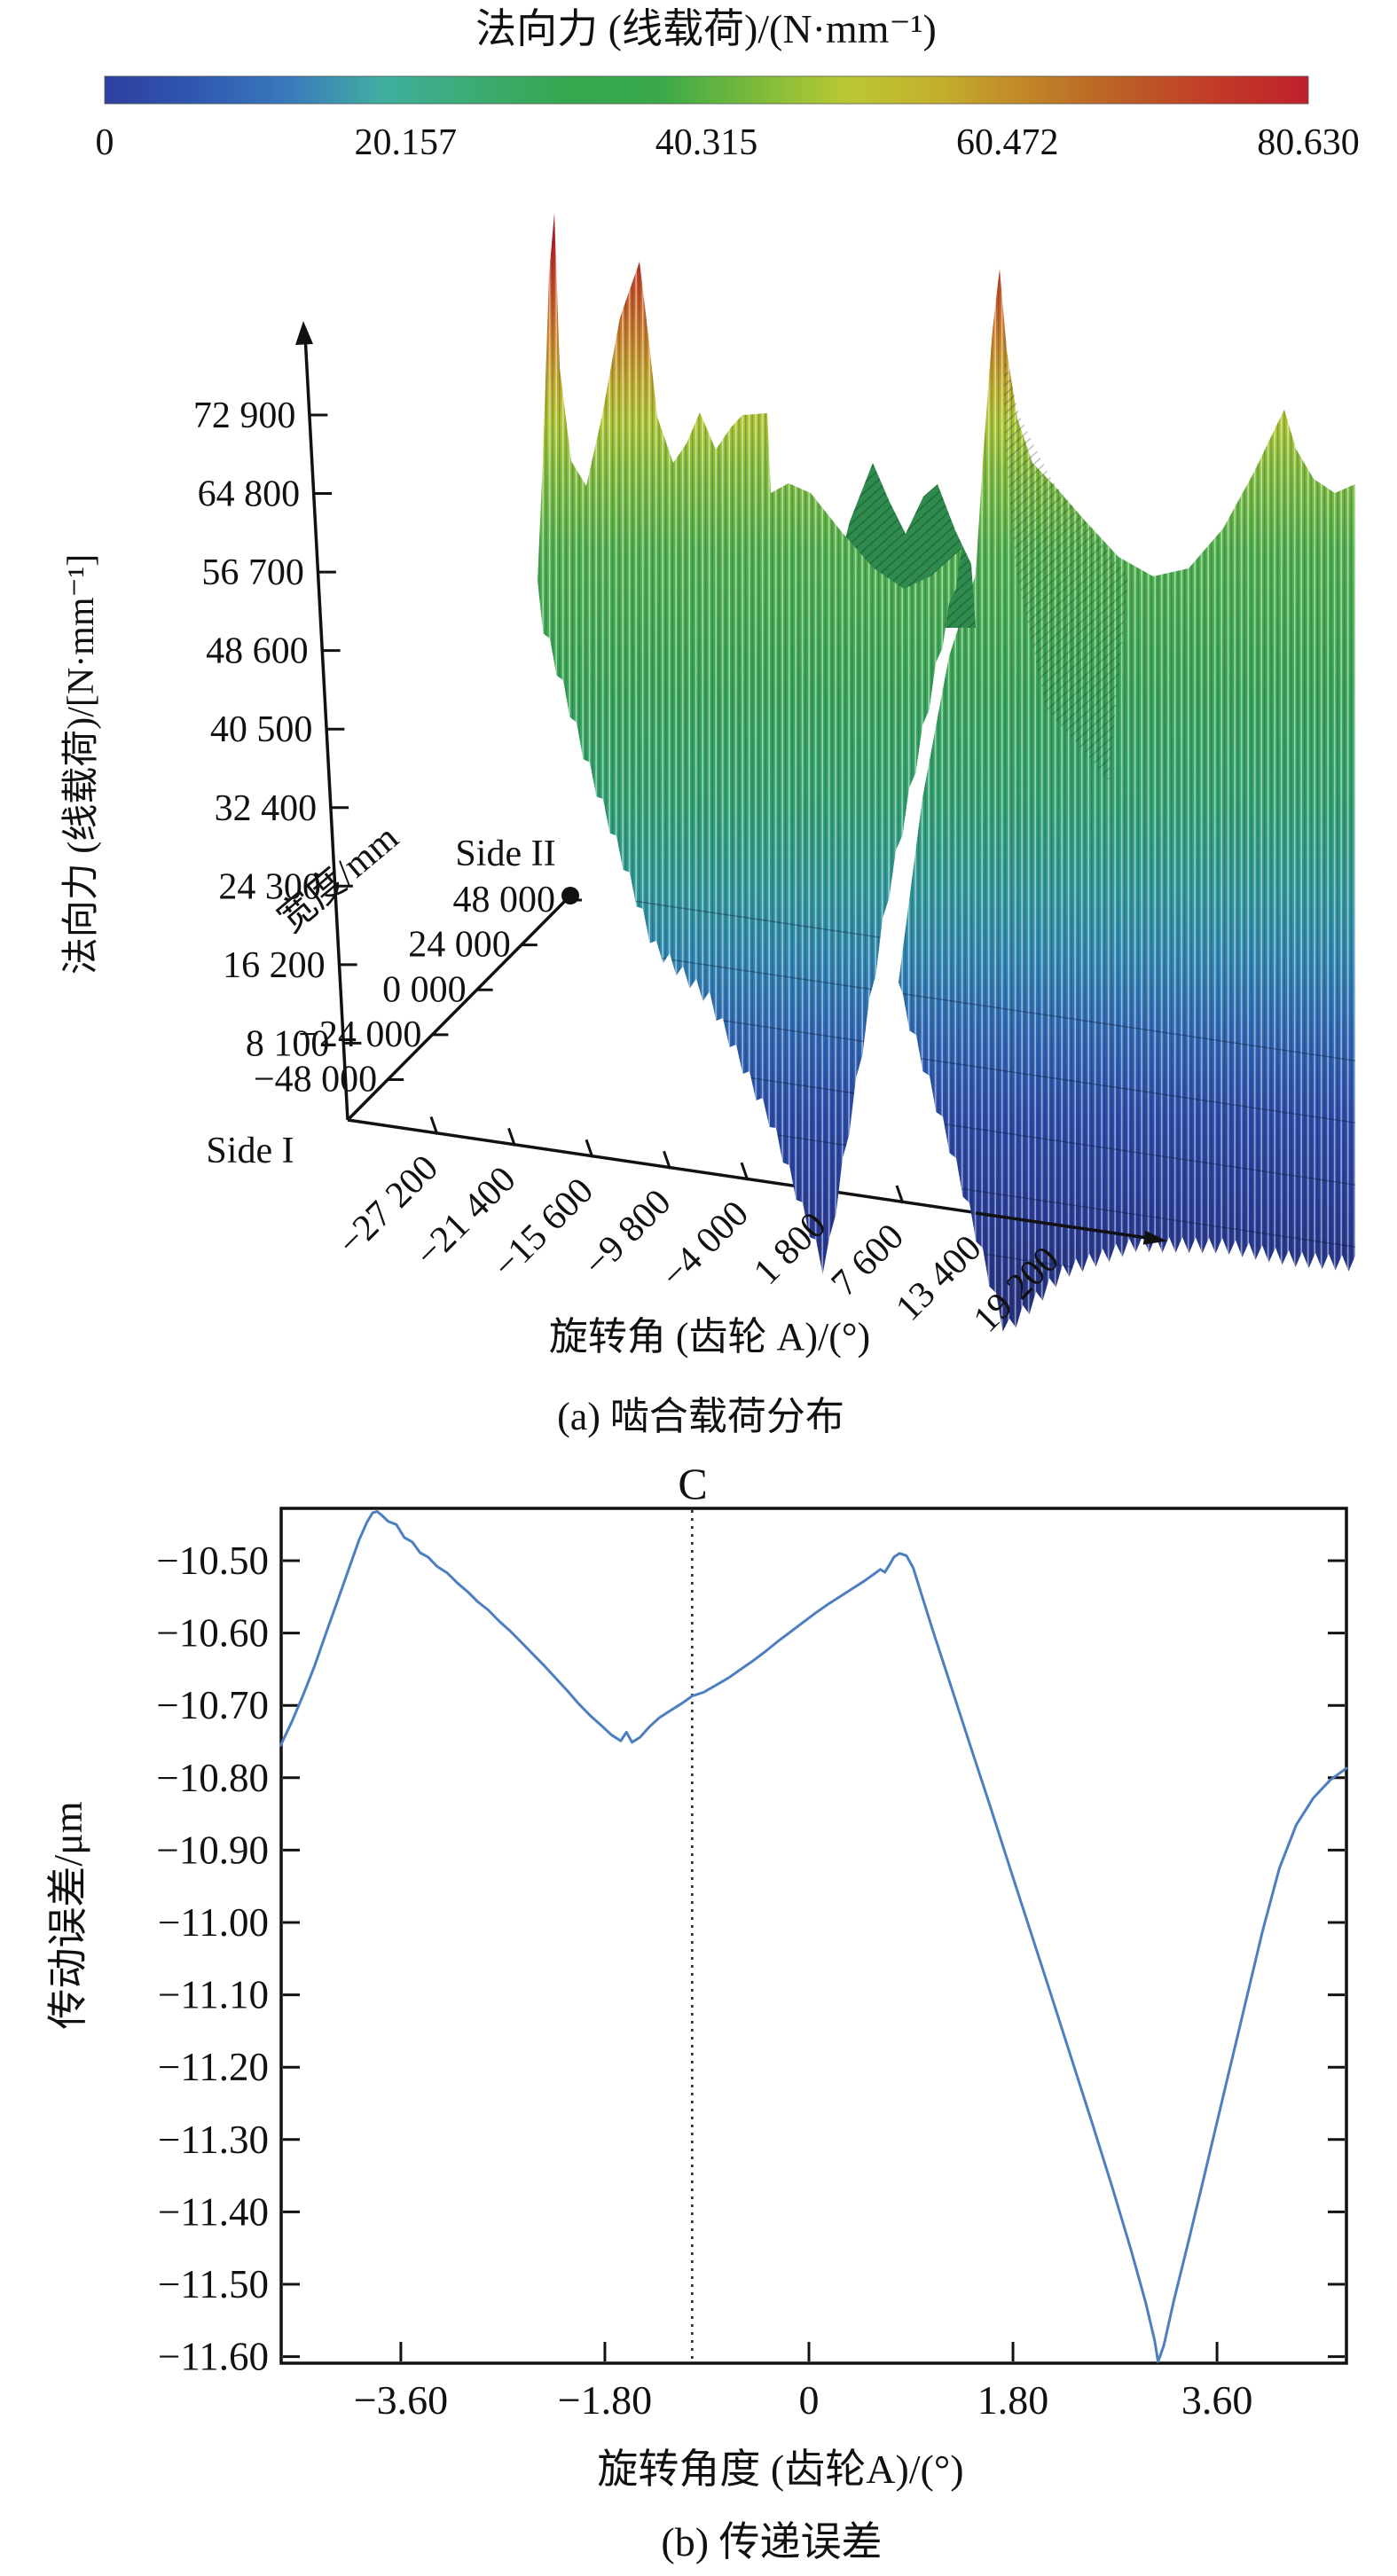  Describe the element at coordinates (214, 1923) in the screenshot. I see `te-y-tick-label: −11.00` at that location.